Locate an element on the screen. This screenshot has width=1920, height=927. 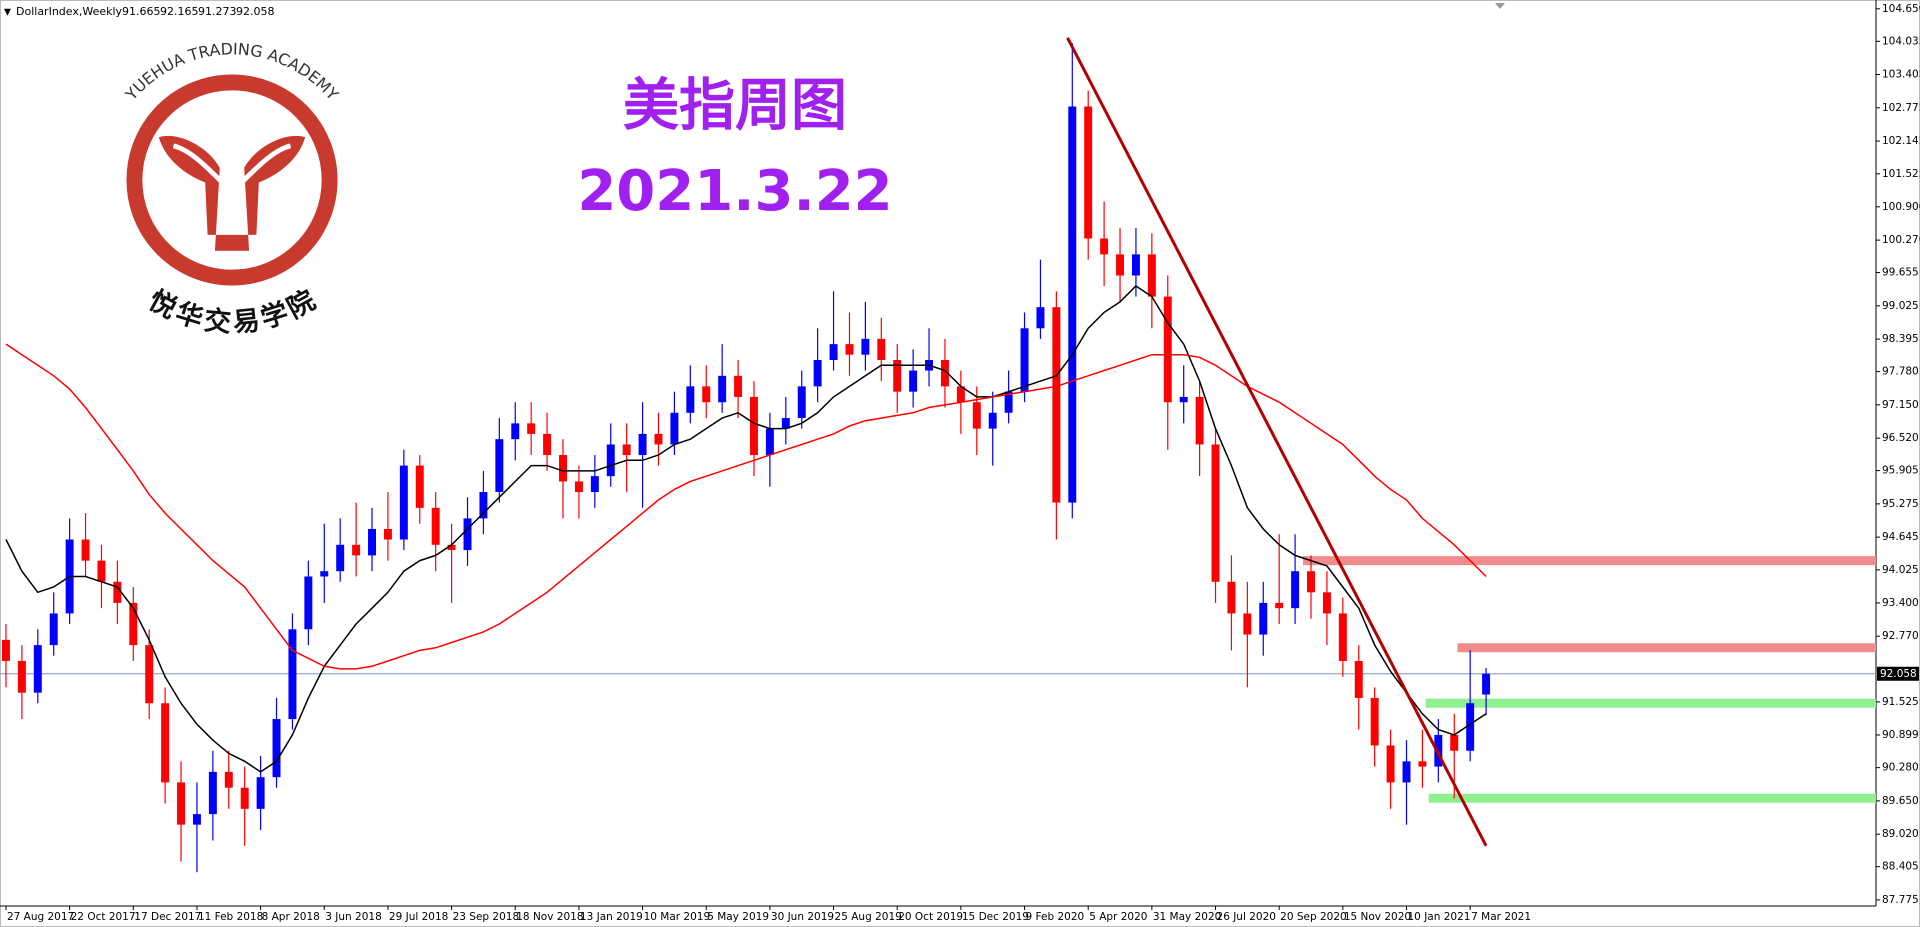
y-tick-label: 94.645 is located at coordinates (1900, 537).